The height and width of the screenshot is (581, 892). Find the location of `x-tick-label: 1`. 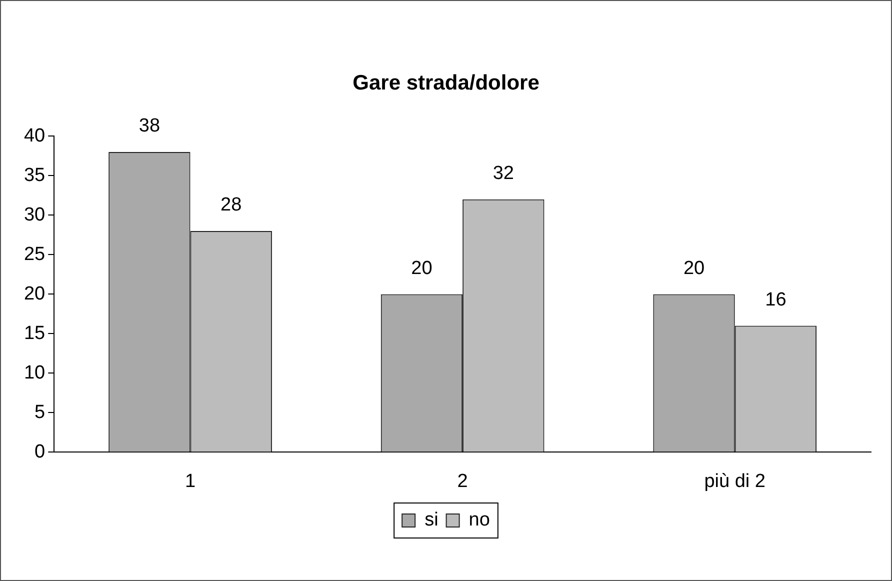

x-tick-label: 1 is located at coordinates (190, 481).